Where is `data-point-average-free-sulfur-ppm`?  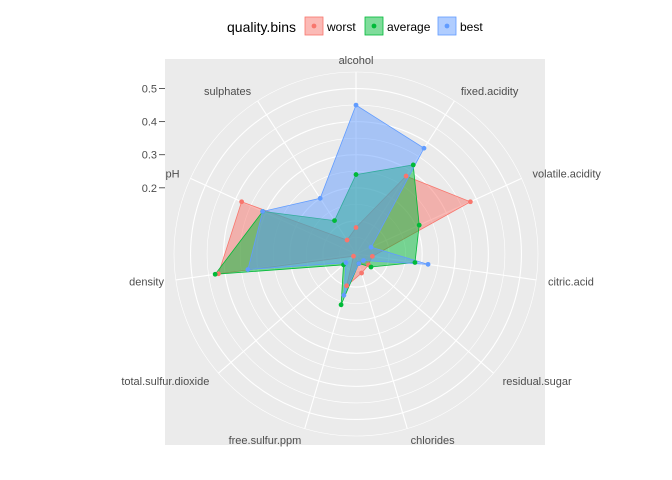 data-point-average-free-sulfur-ppm is located at coordinates (341, 305).